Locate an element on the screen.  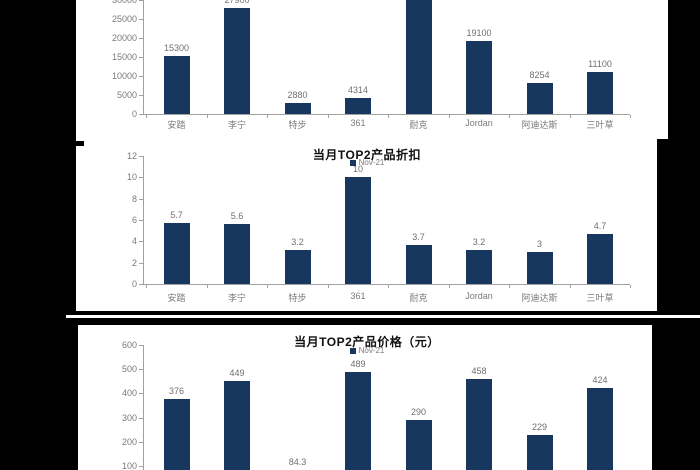
discount-chart-legend: Nov-21 is located at coordinates (367, 162).